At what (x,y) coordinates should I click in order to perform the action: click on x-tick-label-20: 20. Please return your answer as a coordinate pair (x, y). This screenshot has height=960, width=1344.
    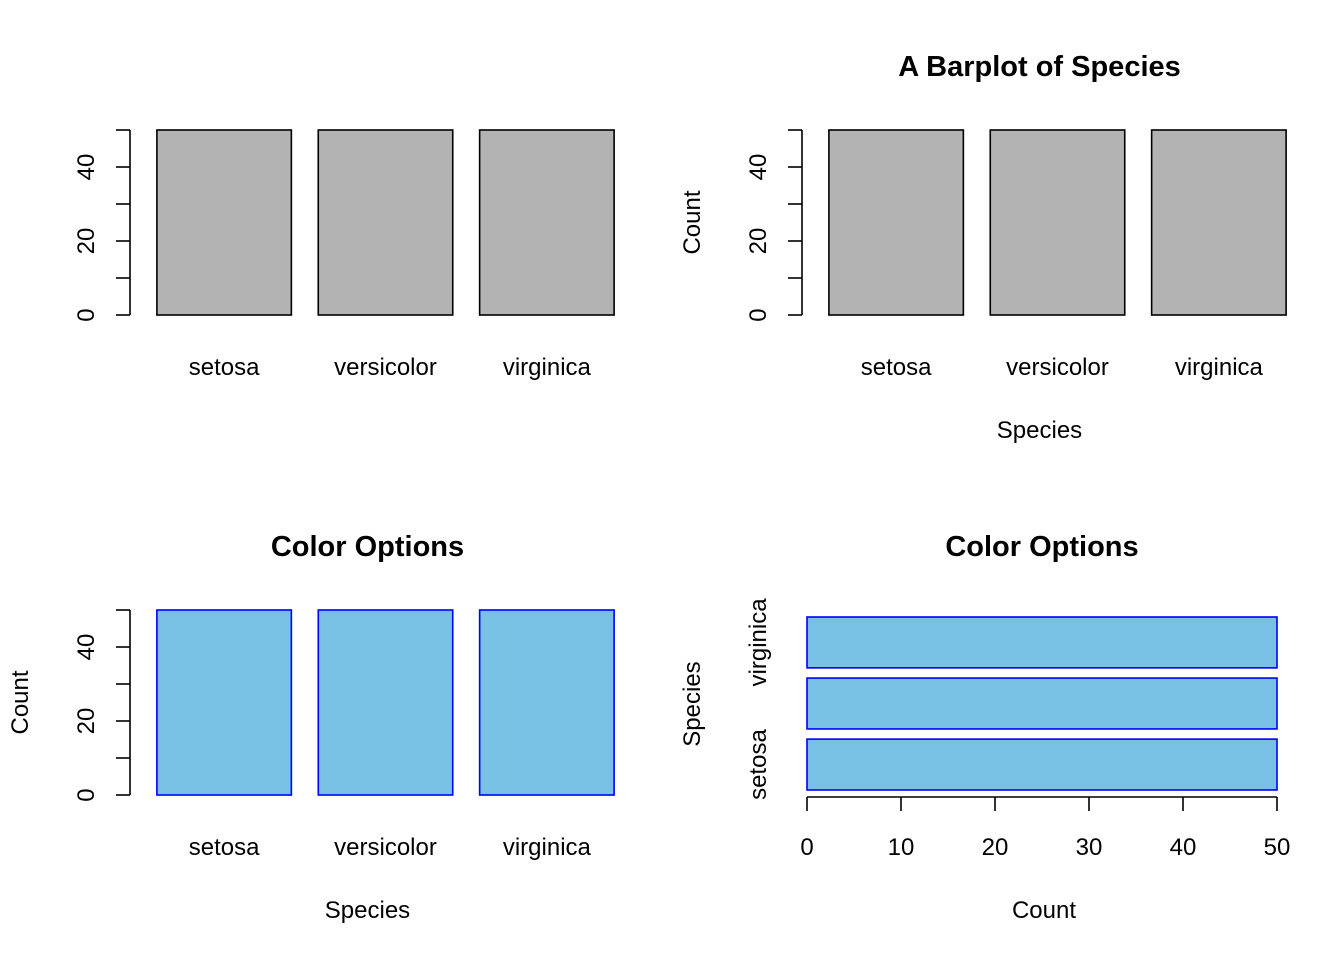
    Looking at the image, I should click on (995, 847).